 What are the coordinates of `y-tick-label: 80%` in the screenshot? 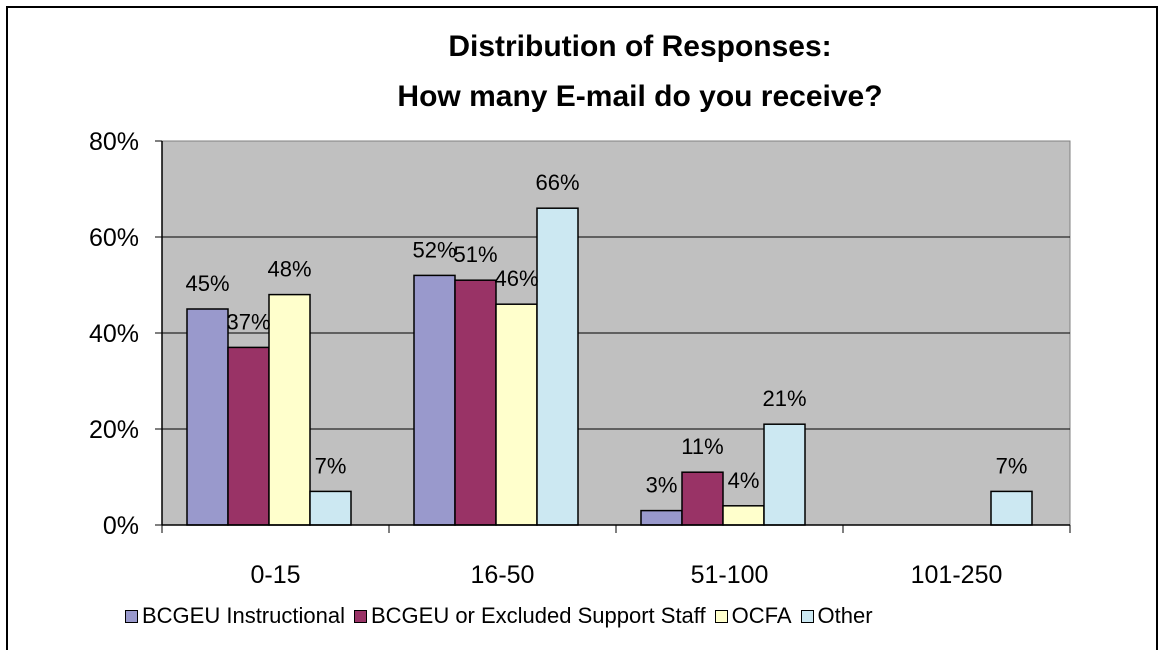 It's located at (114, 142).